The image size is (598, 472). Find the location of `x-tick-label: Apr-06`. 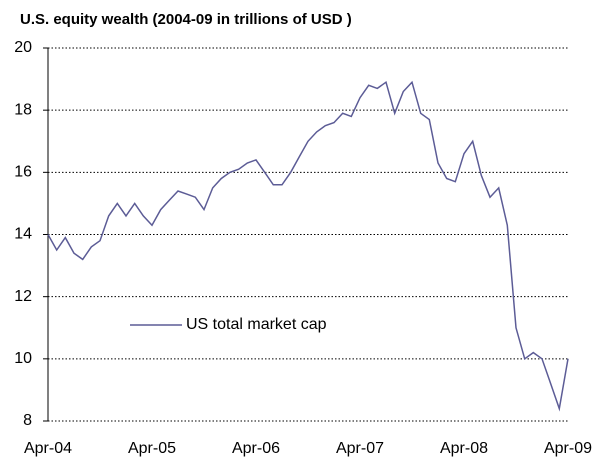

x-tick-label: Apr-06 is located at coordinates (256, 448).